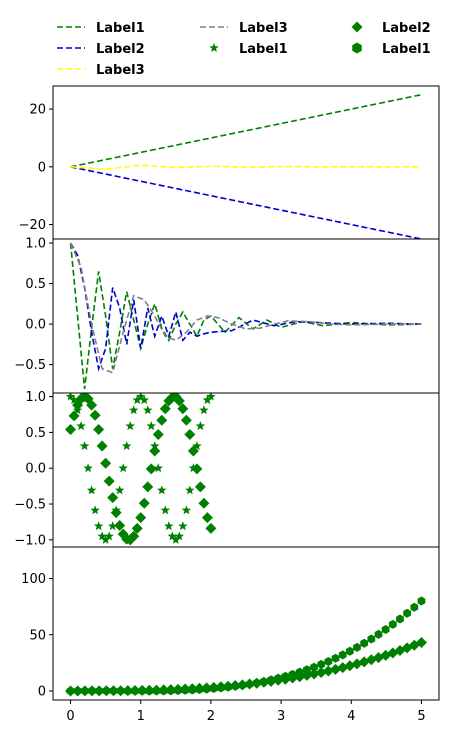 Image resolution: width=471 pixels, height=756 pixels. I want to click on y-tick-label: −0.5, so click(30, 505).